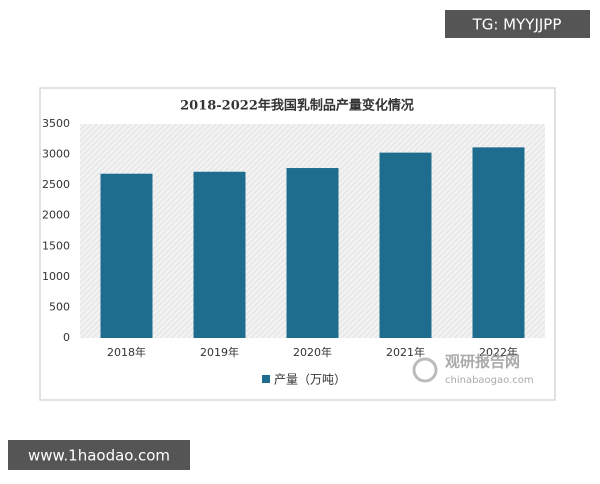 The image size is (600, 484). Describe the element at coordinates (310, 380) in the screenshot. I see `legend-label: 产量（万吨）` at that location.